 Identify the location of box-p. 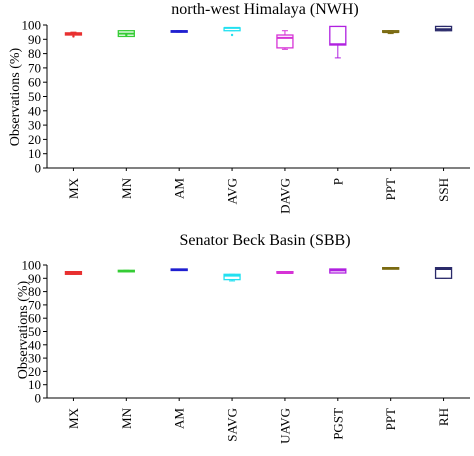
(338, 42).